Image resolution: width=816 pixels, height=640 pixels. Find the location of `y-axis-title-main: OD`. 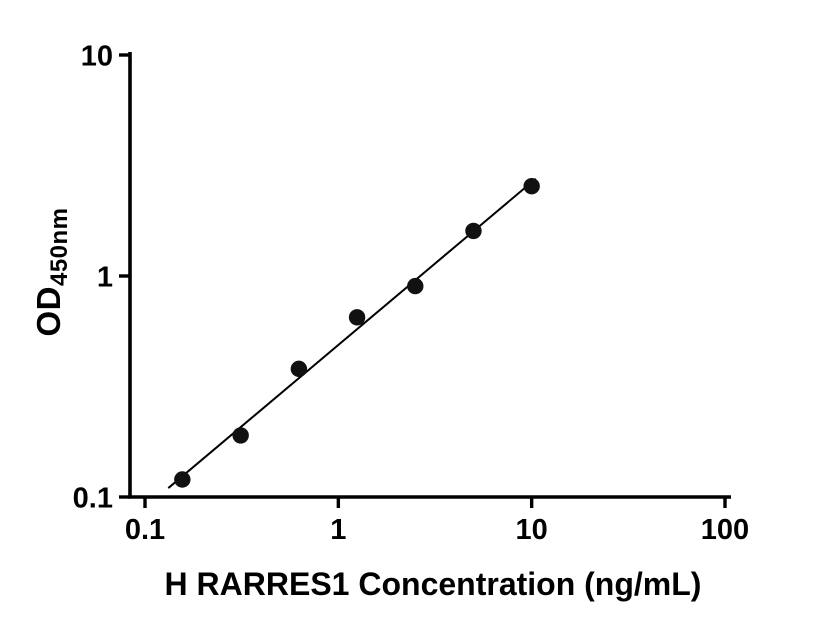

y-axis-title-main: OD is located at coordinates (48, 311).